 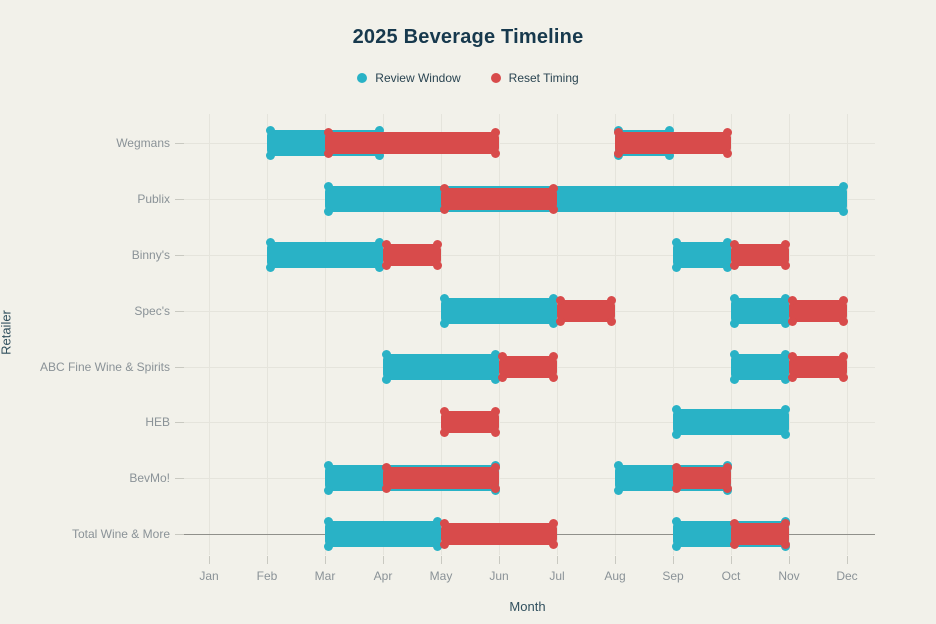 I want to click on y-tick-label-0: Wegmans, so click(x=143, y=143).